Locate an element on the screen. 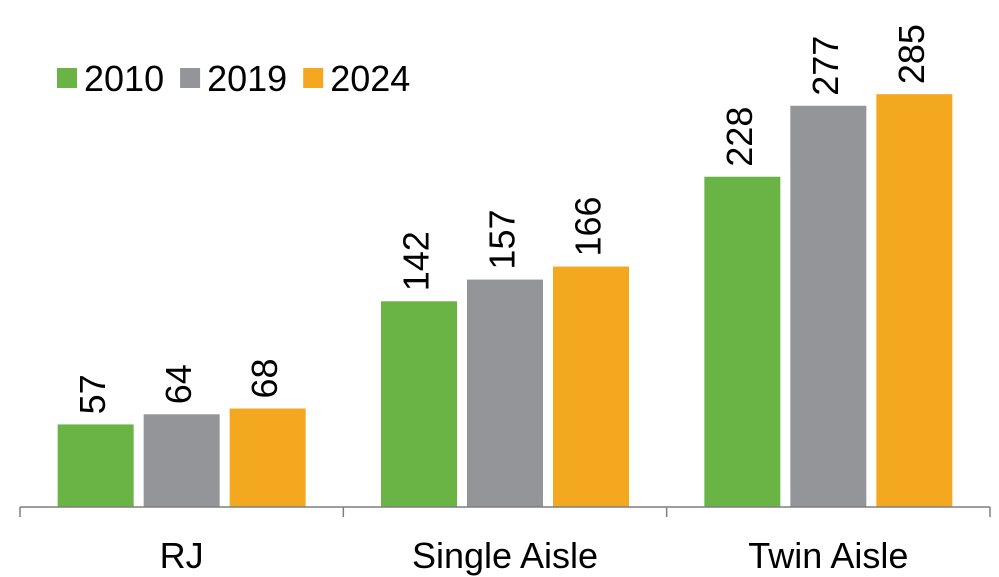 The width and height of the screenshot is (999, 577). value-label: 285 is located at coordinates (911, 54).